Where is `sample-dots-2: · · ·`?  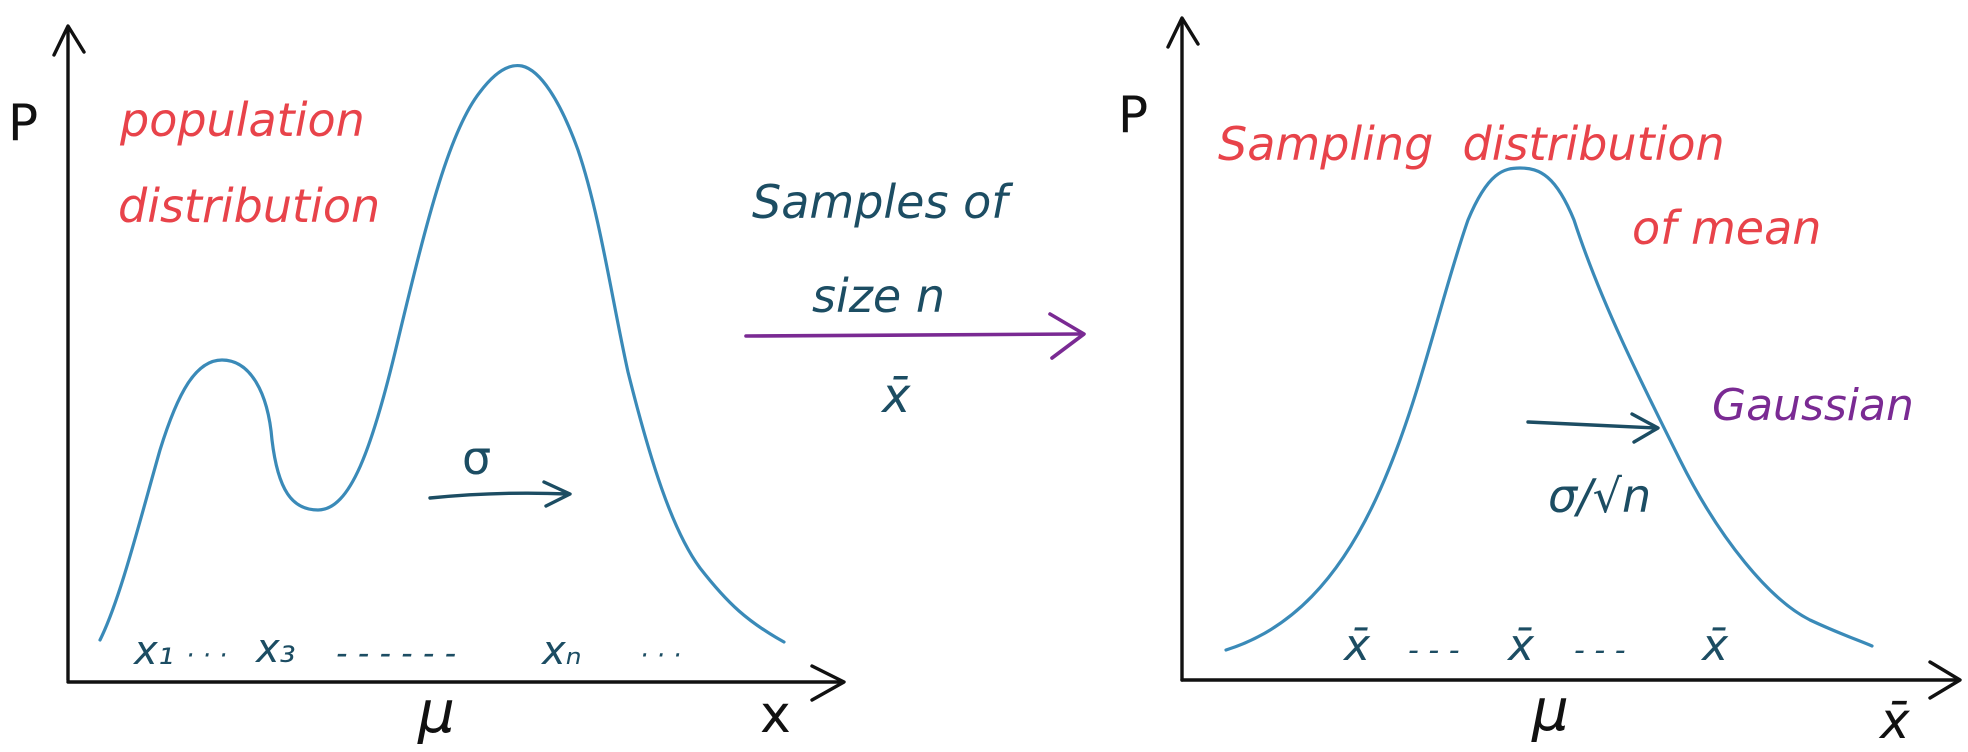
sample-dots-2: · · · is located at coordinates (660, 656).